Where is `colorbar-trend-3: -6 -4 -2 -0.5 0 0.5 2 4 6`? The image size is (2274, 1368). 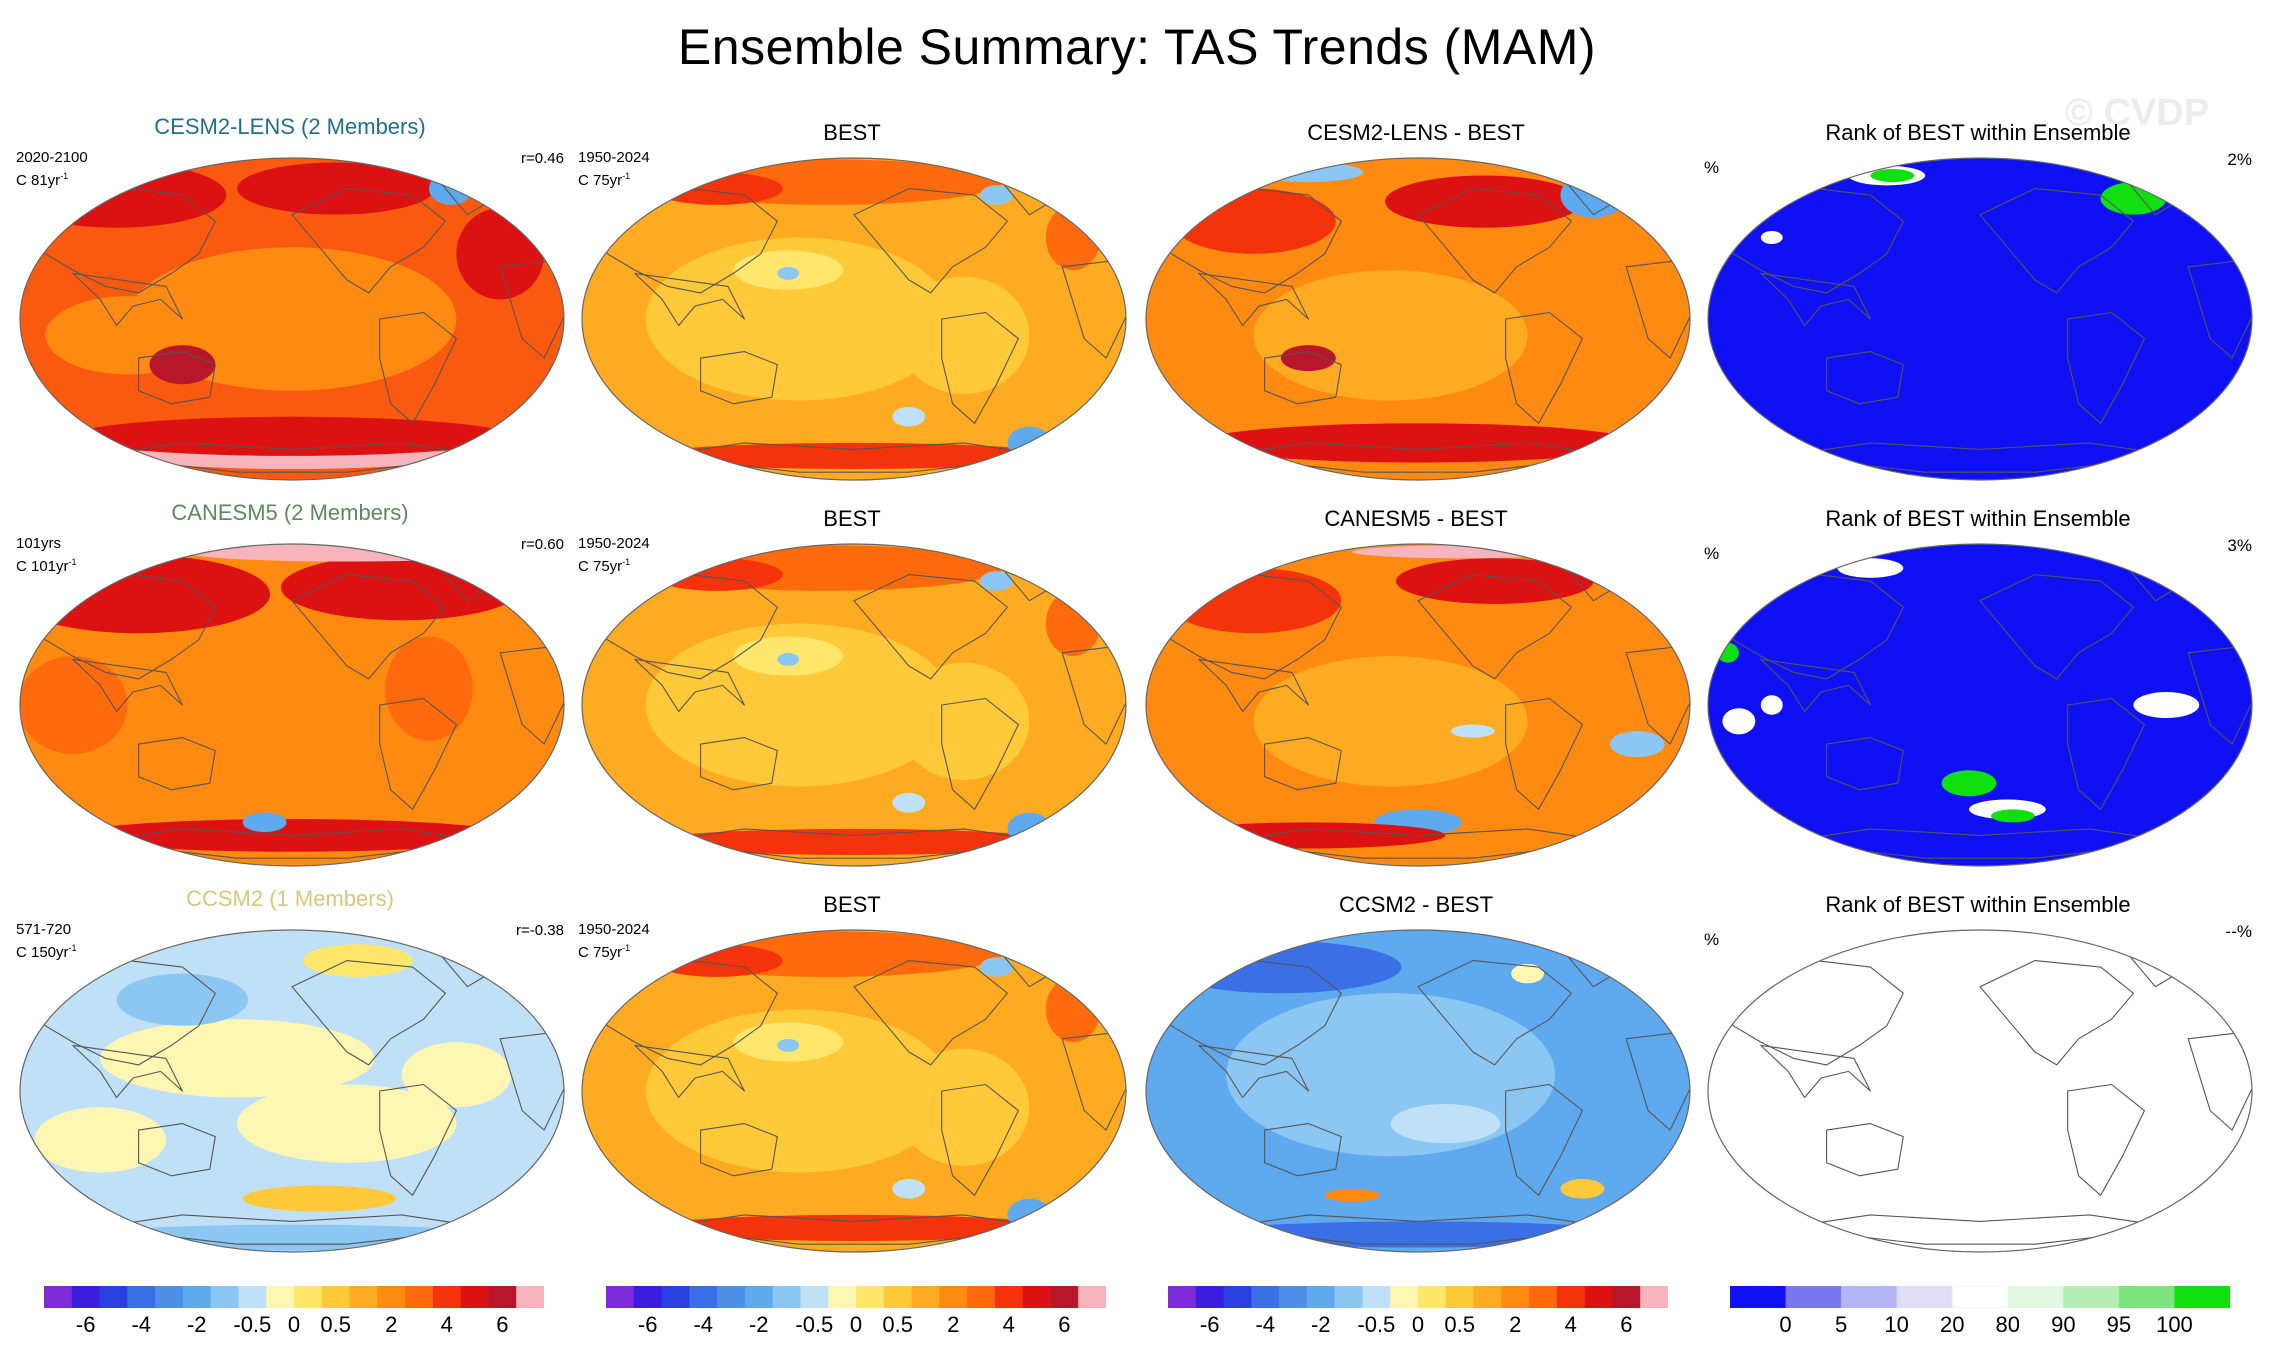 colorbar-trend-3: -6 -4 -2 -0.5 0 0.5 2 4 6 is located at coordinates (1418, 1311).